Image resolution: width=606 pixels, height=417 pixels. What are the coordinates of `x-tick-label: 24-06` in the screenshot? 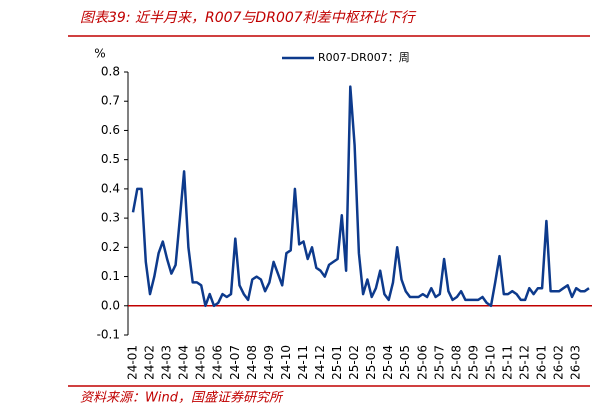 It's located at (218, 362).